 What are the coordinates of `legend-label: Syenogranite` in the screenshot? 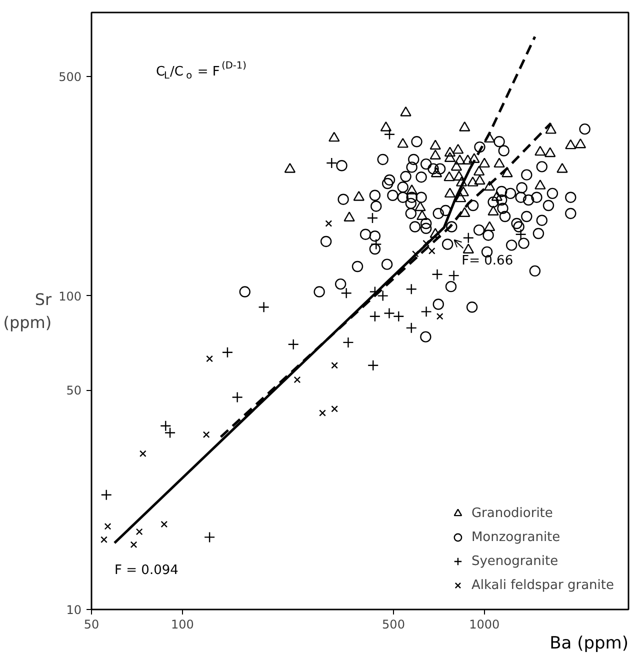 It's located at (514, 561).